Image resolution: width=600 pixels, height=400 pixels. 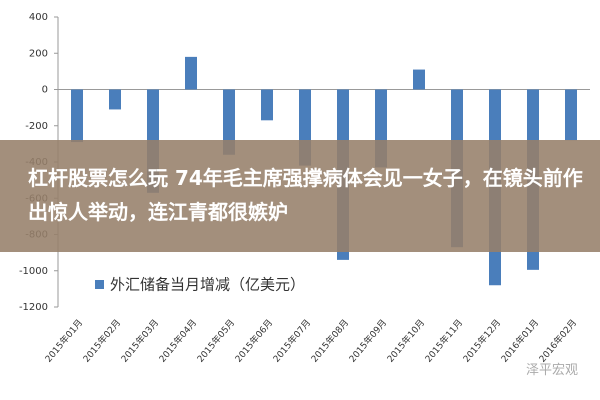 I want to click on x-tick-label: 2015年02月, so click(x=101, y=341).